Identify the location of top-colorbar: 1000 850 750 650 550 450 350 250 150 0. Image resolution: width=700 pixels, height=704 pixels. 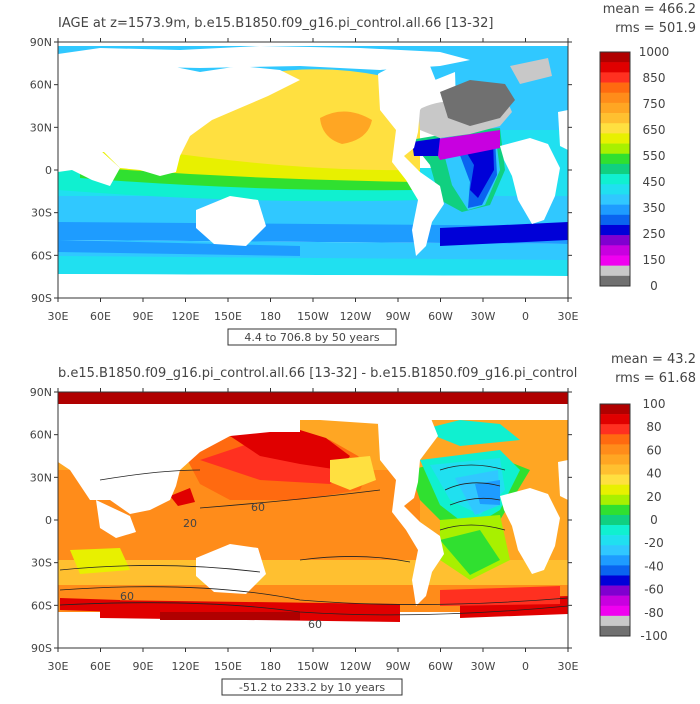
(634, 169).